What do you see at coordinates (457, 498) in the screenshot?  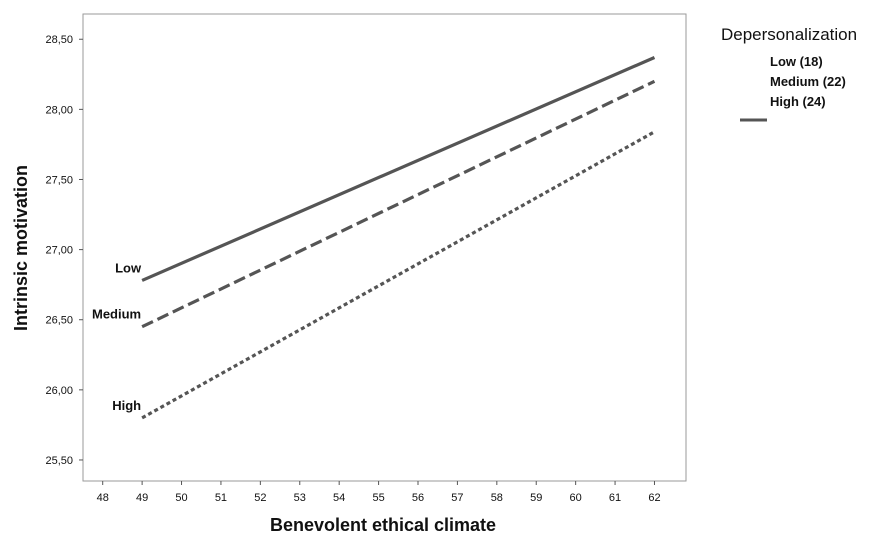 I see `x-tick-label: 57` at bounding box center [457, 498].